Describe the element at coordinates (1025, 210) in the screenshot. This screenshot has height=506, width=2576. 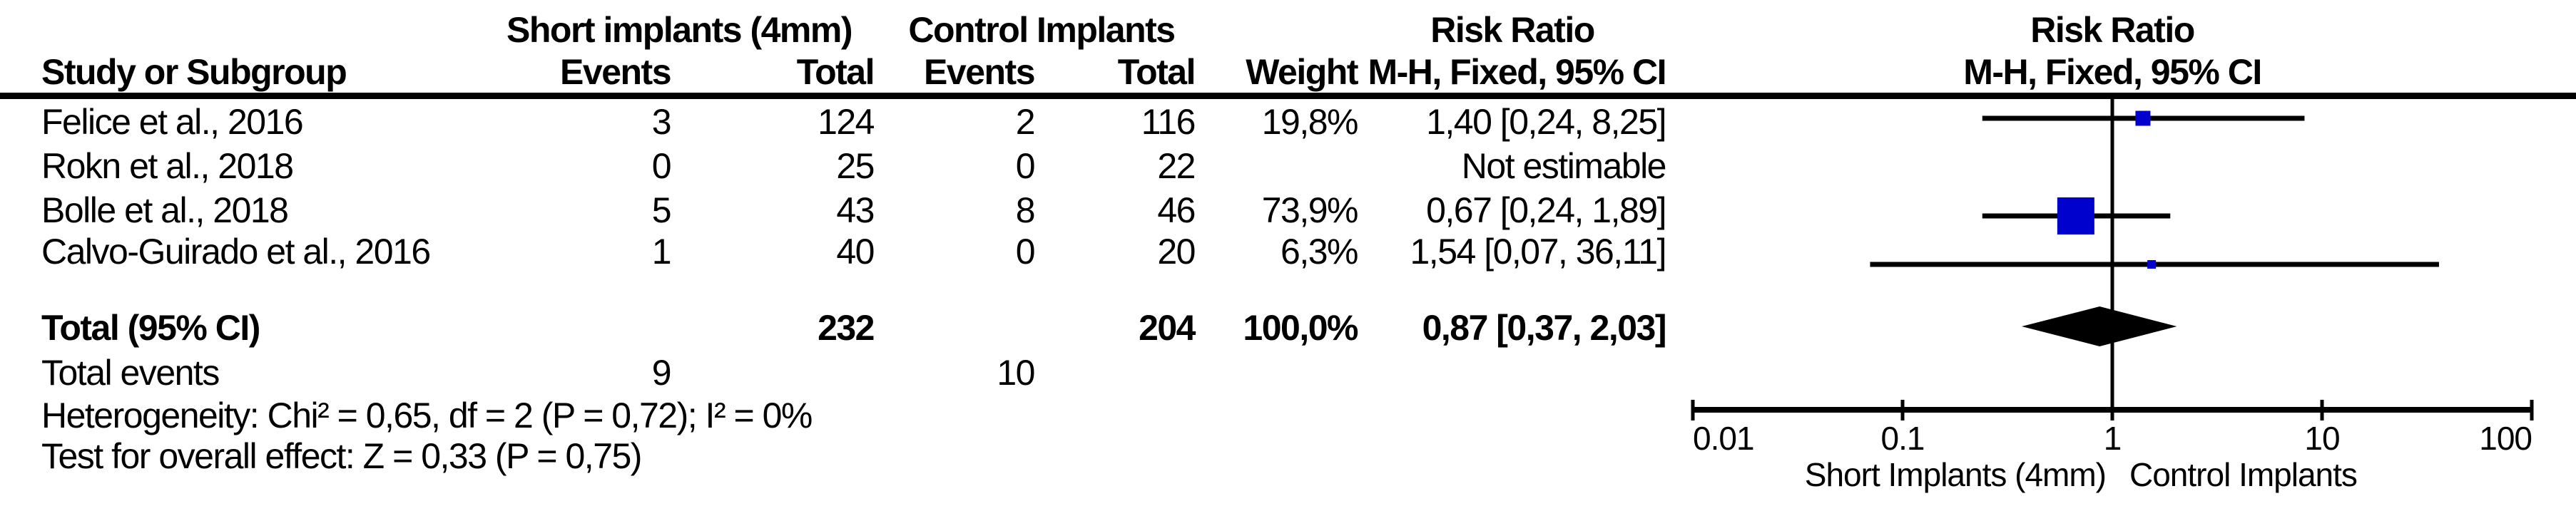
I see `events-control-value: 8` at that location.